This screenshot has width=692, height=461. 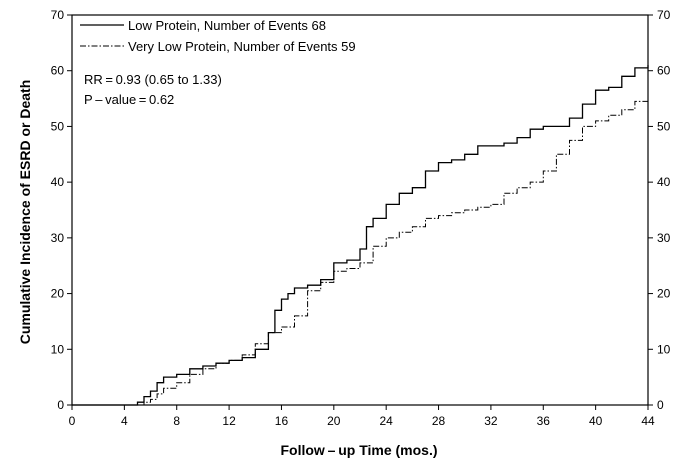 What do you see at coordinates (544, 421) in the screenshot?
I see `x-tick-label: 36` at bounding box center [544, 421].